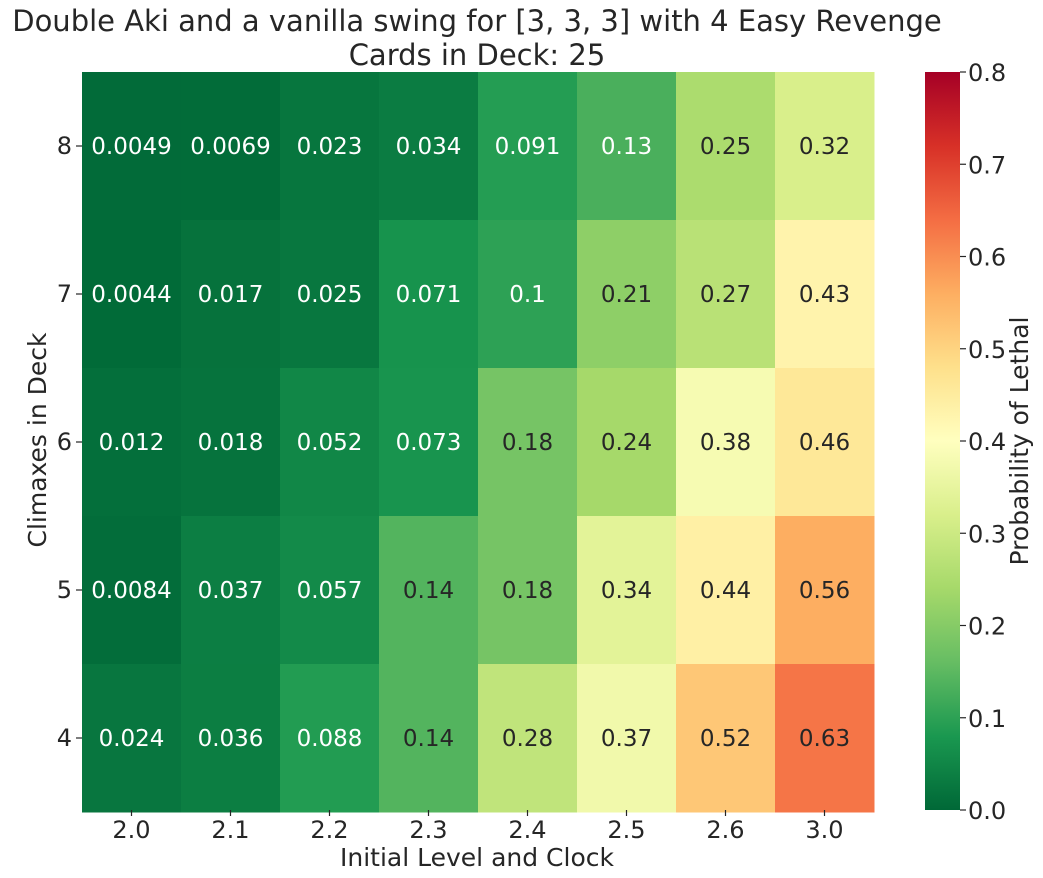 This screenshot has height=878, width=1043. I want to click on x-tick-label: 2.3, so click(428, 830).